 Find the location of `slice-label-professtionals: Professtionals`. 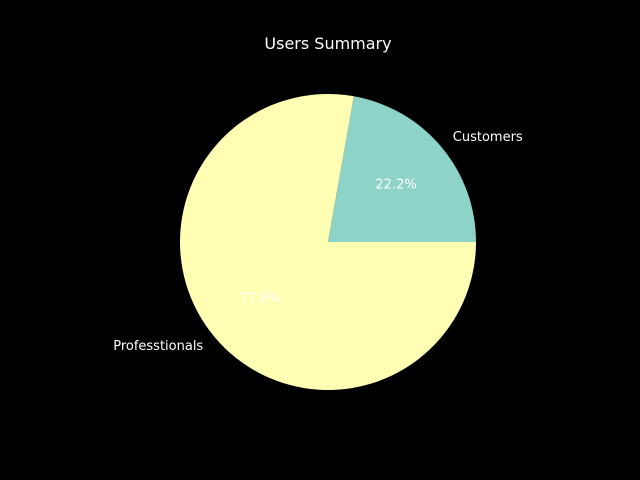

slice-label-professtionals: Professtionals is located at coordinates (158, 346).